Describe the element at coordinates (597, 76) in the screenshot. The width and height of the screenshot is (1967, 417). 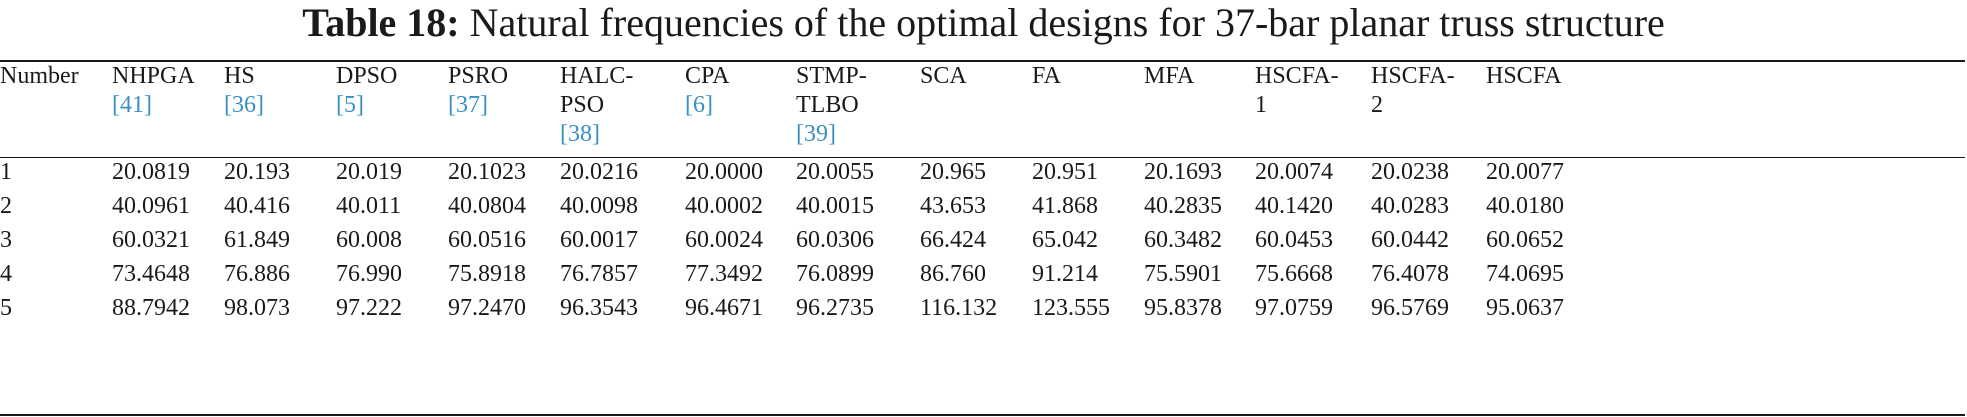
I see `column-header-label: HALC-` at that location.